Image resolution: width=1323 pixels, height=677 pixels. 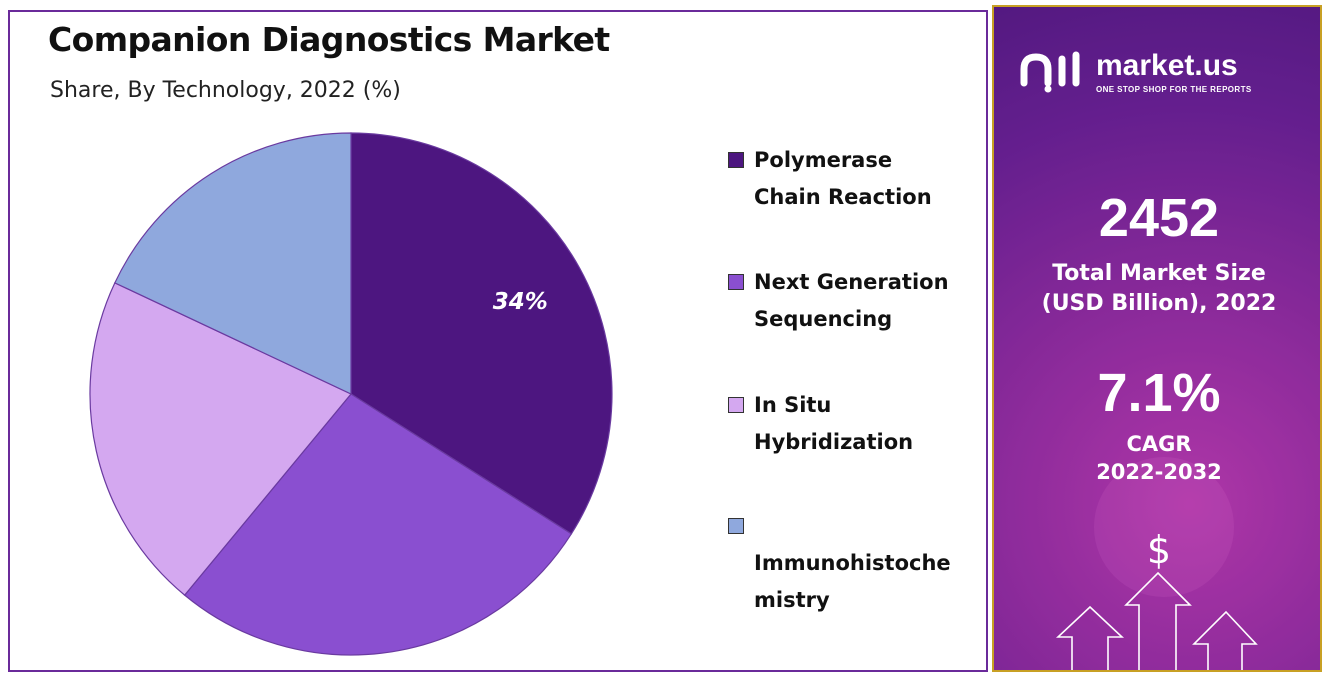 I want to click on up-arrow-icon, so click(x=1156, y=620).